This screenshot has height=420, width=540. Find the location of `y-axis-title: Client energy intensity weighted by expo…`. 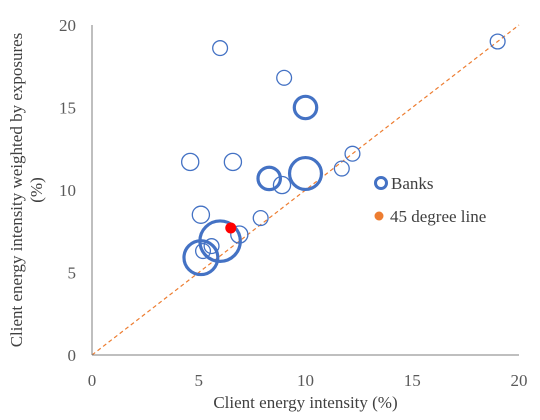

y-axis-title: Client energy intensity weighted by expo… is located at coordinates (26, 190).